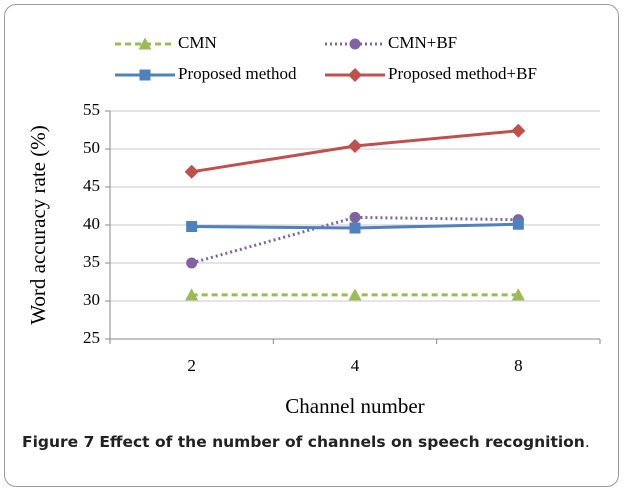  What do you see at coordinates (355, 240) in the screenshot?
I see `line` at bounding box center [355, 240].